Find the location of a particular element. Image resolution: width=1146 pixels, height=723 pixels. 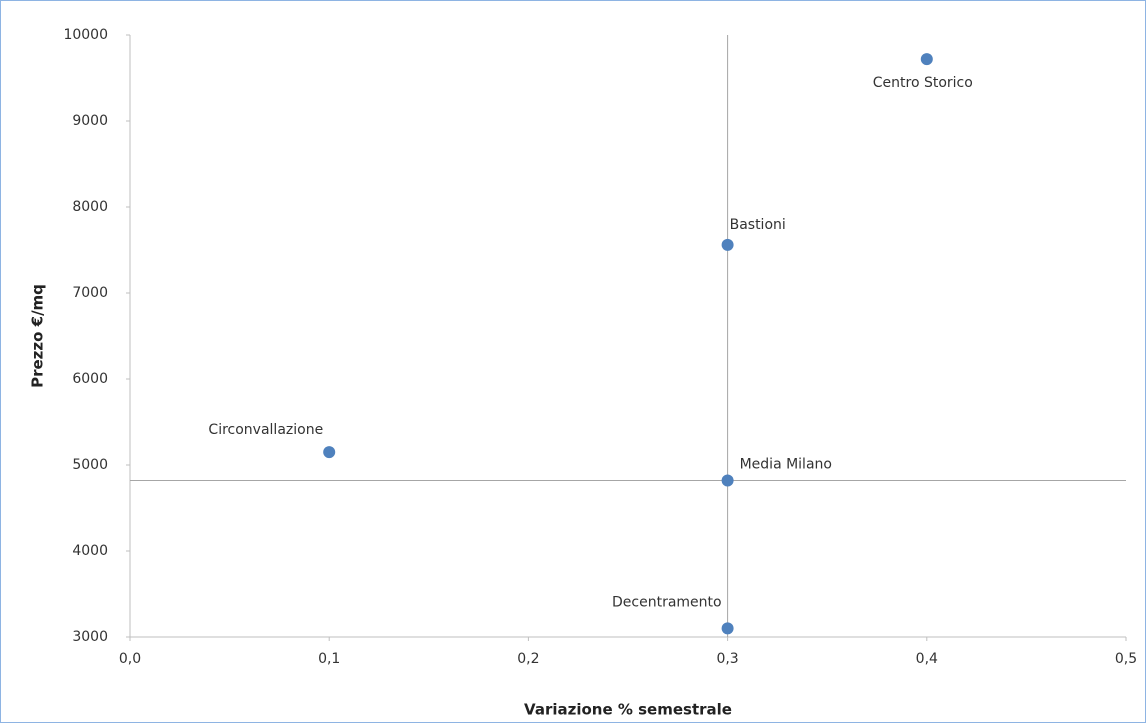

x-tick-label: 0,1 is located at coordinates (329, 659).